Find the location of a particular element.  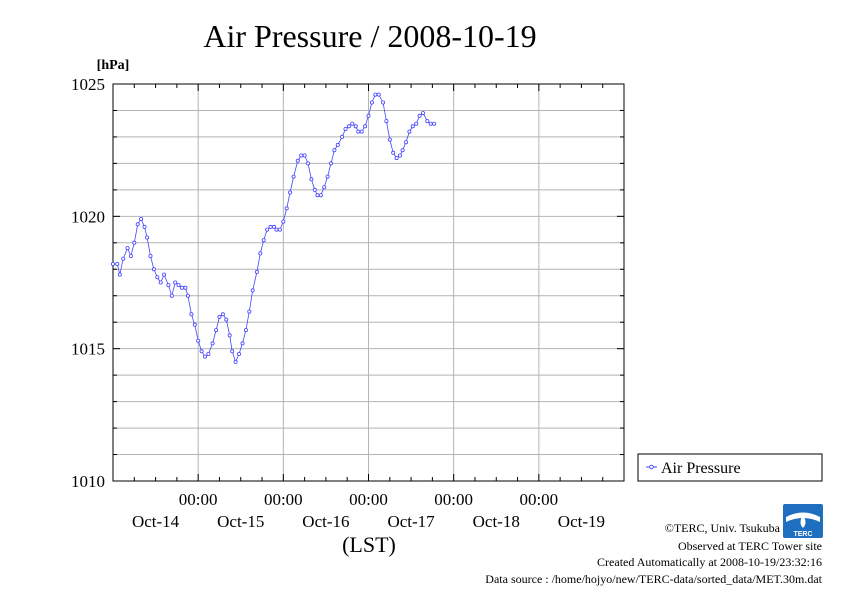

y-tick-label: 1010 is located at coordinates (88, 481).